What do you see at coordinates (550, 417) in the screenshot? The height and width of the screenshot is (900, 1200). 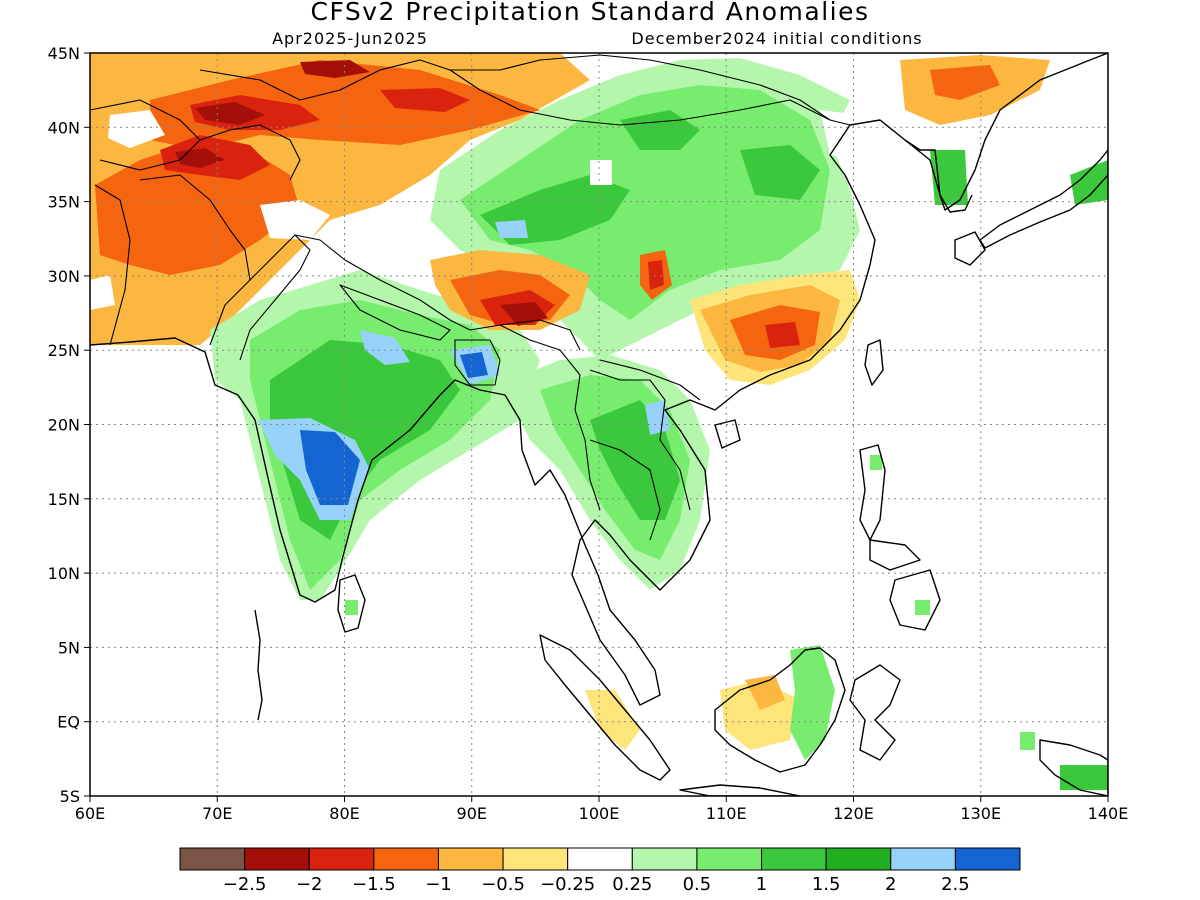 I see `border-myanmar` at bounding box center [550, 417].